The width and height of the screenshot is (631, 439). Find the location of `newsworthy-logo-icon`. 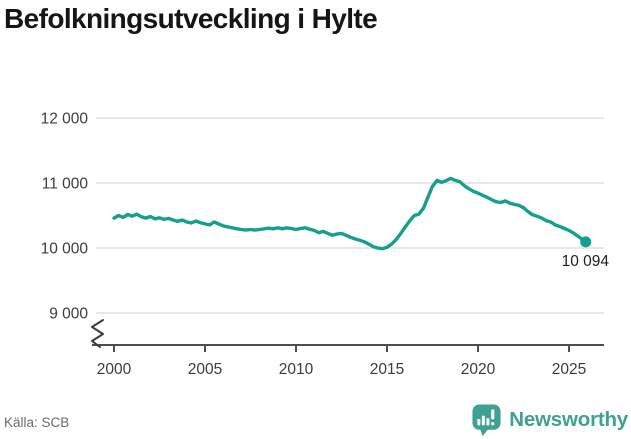

newsworthy-logo-icon is located at coordinates (486, 420).